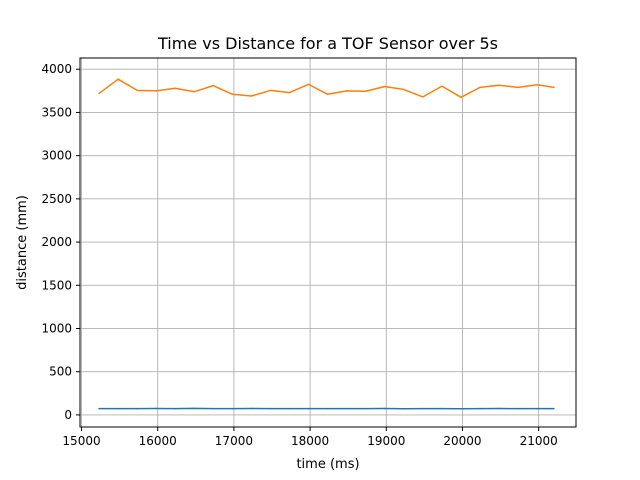 Image resolution: width=640 pixels, height=480 pixels. Describe the element at coordinates (81, 441) in the screenshot. I see `x-tick-label: 15000` at that location.